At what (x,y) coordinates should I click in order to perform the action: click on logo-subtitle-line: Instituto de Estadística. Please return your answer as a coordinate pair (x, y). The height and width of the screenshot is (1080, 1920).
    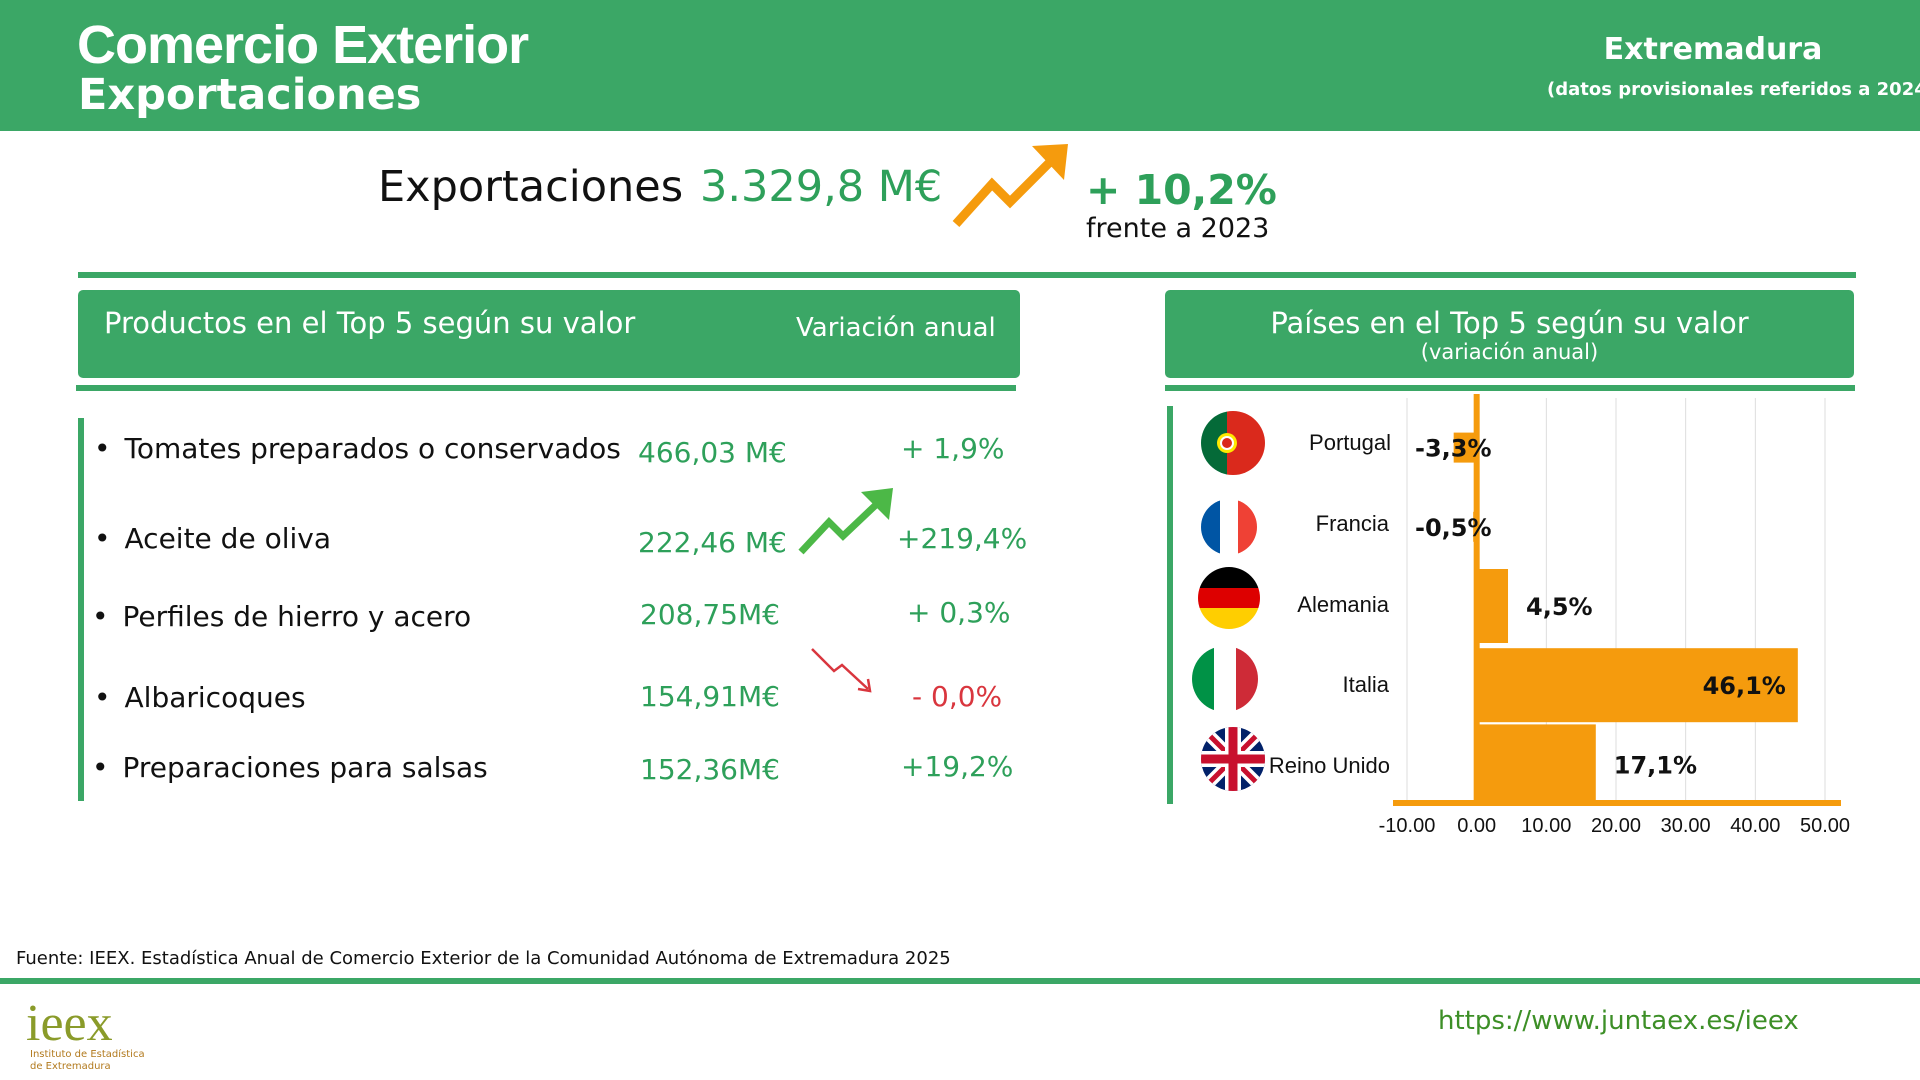
    Looking at the image, I should click on (87, 1054).